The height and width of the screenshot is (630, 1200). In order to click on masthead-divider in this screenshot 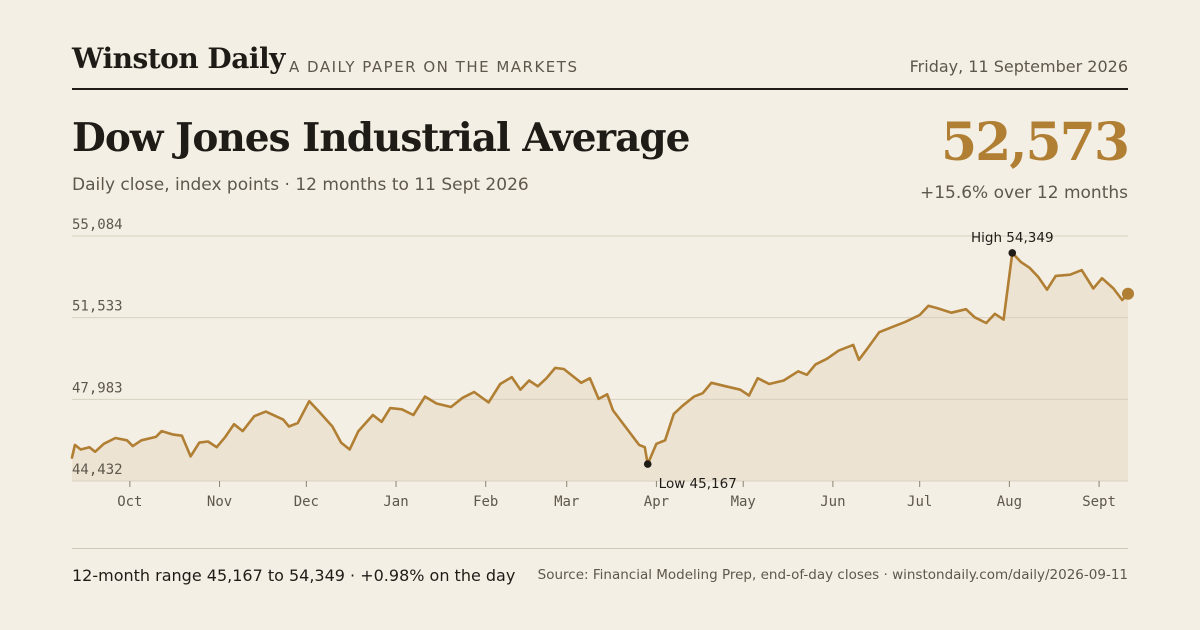, I will do `click(600, 89)`.